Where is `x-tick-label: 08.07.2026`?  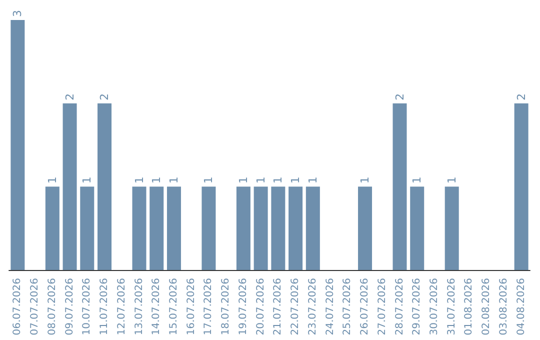
x-tick-label: 08.07.2026 is located at coordinates (52, 307).